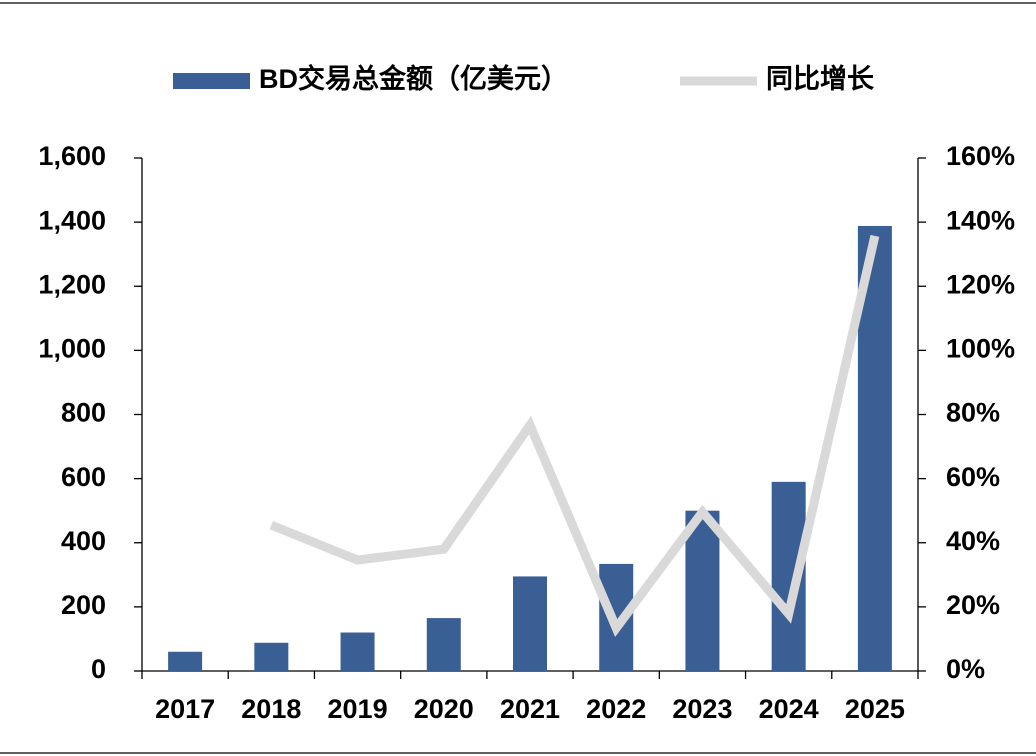 The width and height of the screenshot is (1036, 756). I want to click on y2-tick-label: 120%, so click(980, 284).